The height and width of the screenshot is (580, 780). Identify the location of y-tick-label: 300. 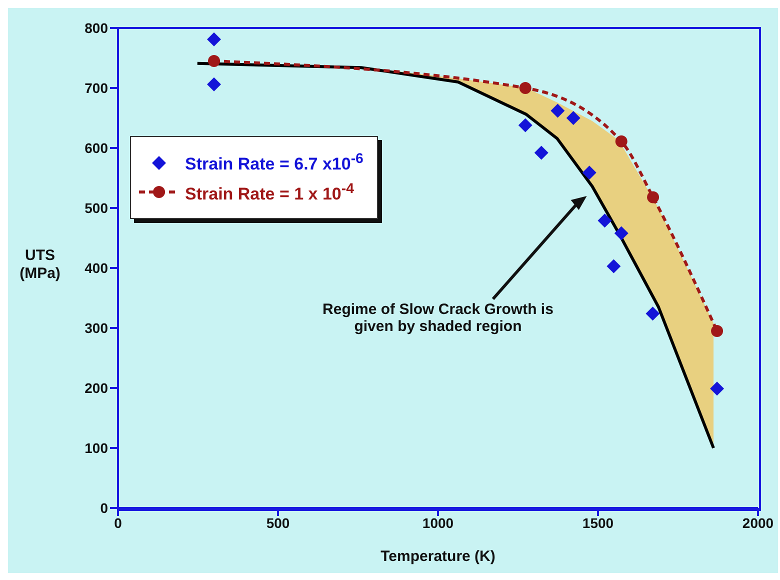
(96, 328).